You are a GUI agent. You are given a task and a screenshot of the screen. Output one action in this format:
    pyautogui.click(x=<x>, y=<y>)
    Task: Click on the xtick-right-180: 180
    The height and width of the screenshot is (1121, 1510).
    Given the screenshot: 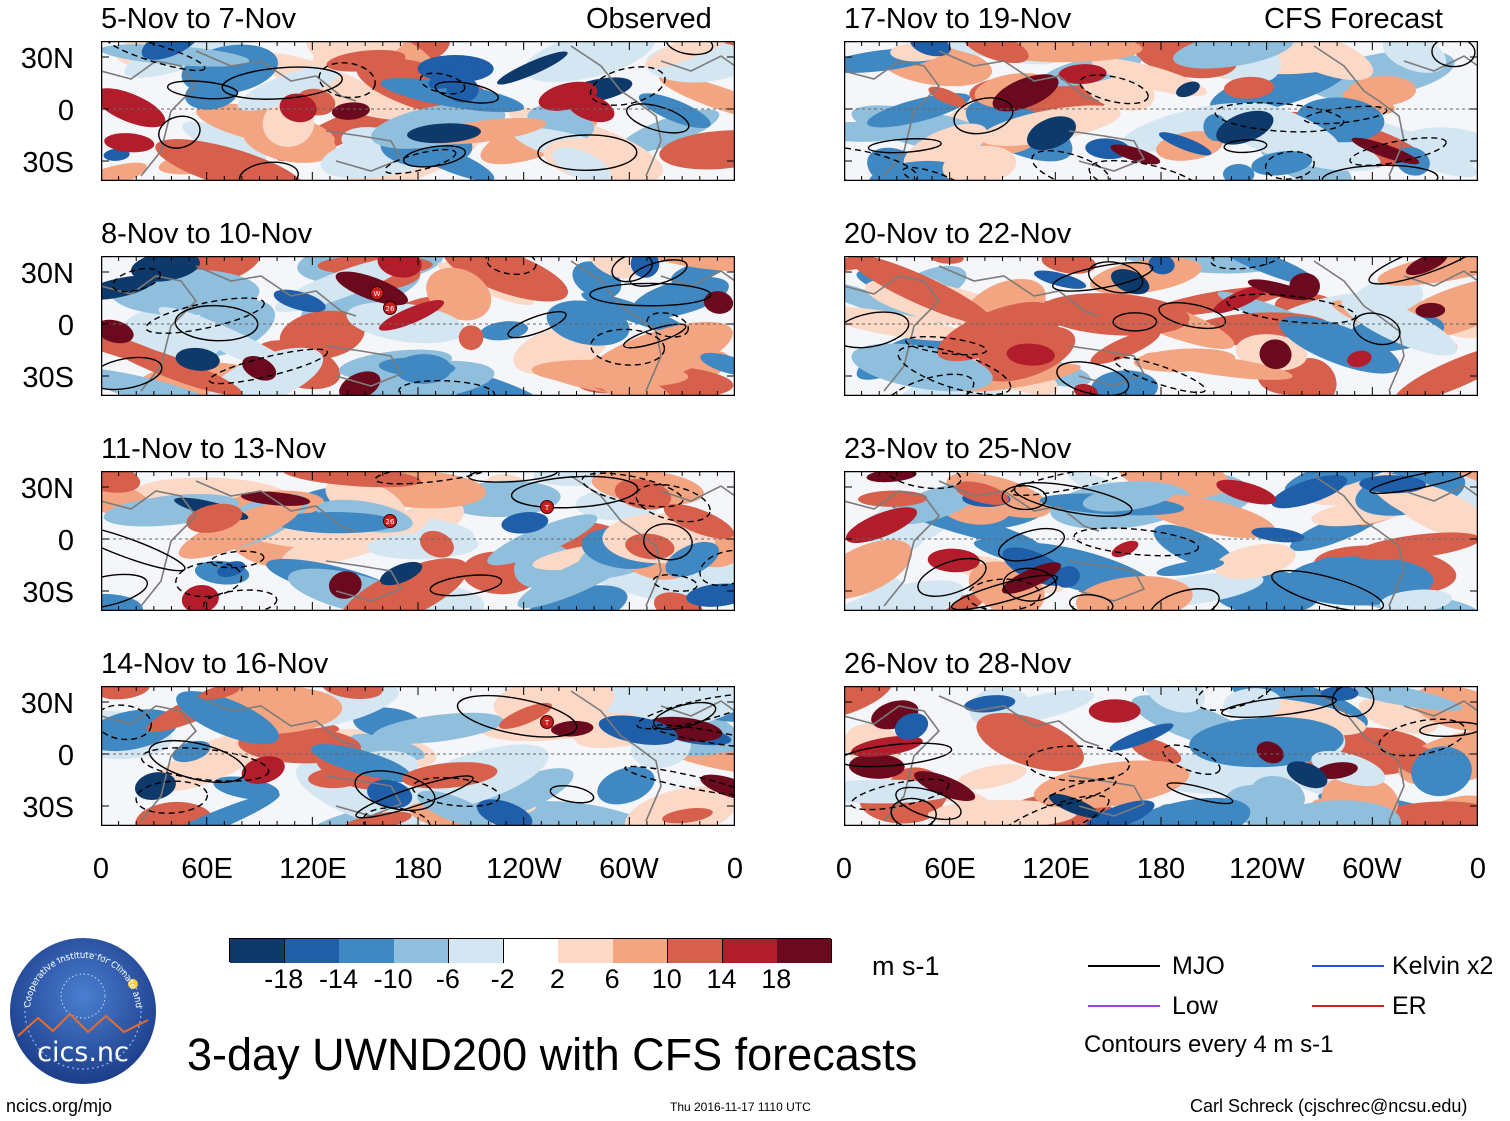 What is the action you would take?
    pyautogui.click(x=1161, y=869)
    